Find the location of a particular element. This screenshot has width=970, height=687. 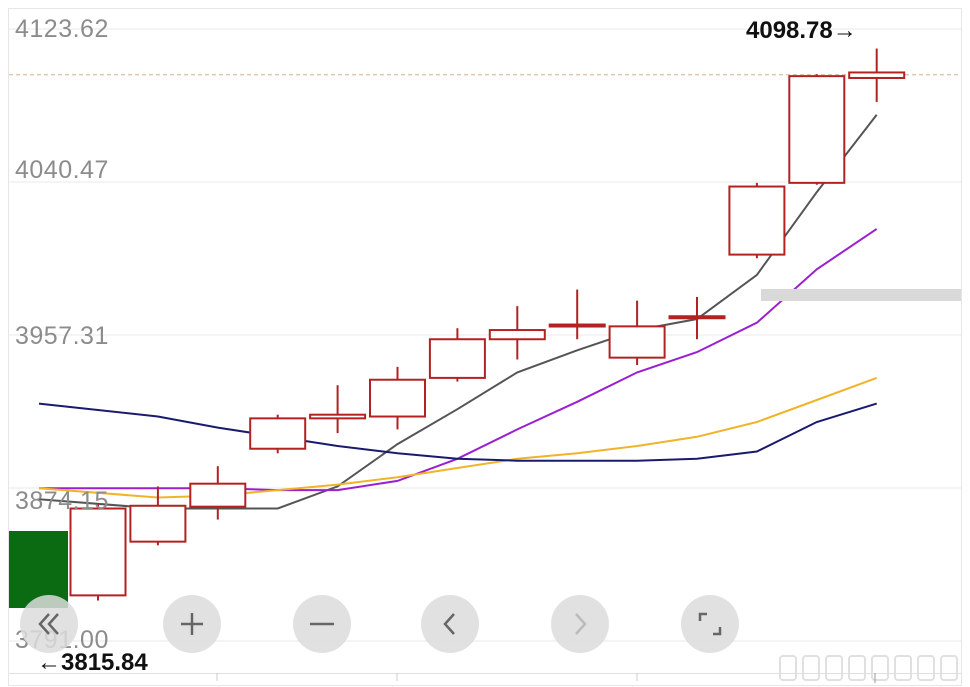

minus-icon is located at coordinates (322, 624).